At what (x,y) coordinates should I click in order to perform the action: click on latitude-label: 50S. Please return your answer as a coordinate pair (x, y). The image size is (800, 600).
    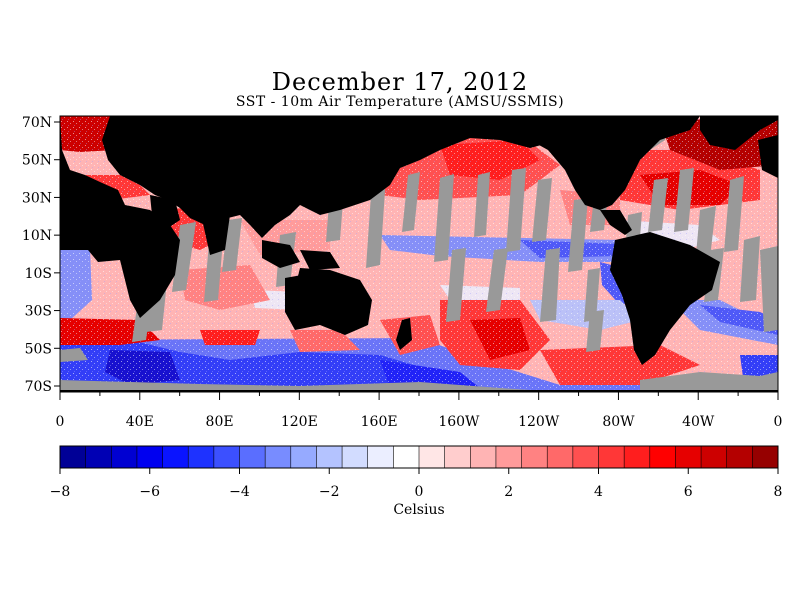
    Looking at the image, I should click on (38, 349).